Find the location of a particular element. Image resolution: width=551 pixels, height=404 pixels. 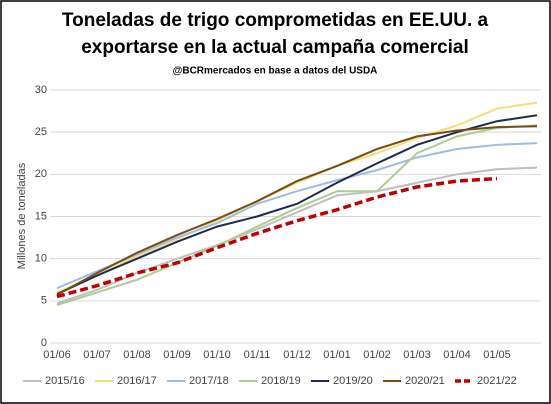

x-tick-label: 01/10 is located at coordinates (217, 355).